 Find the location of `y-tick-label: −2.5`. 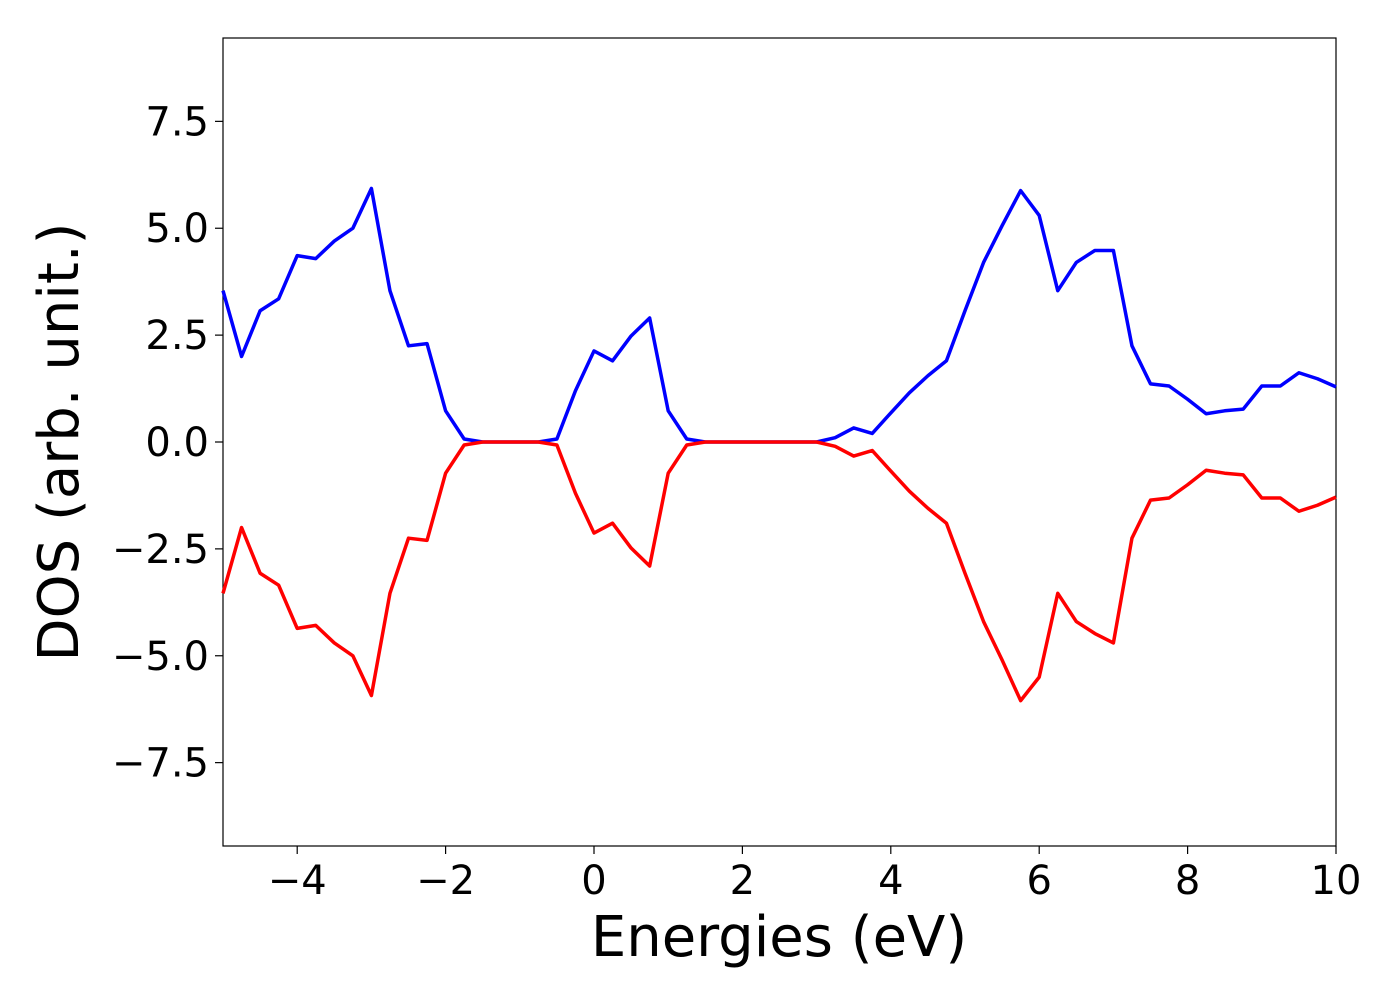

y-tick-label: −2.5 is located at coordinates (160, 550).